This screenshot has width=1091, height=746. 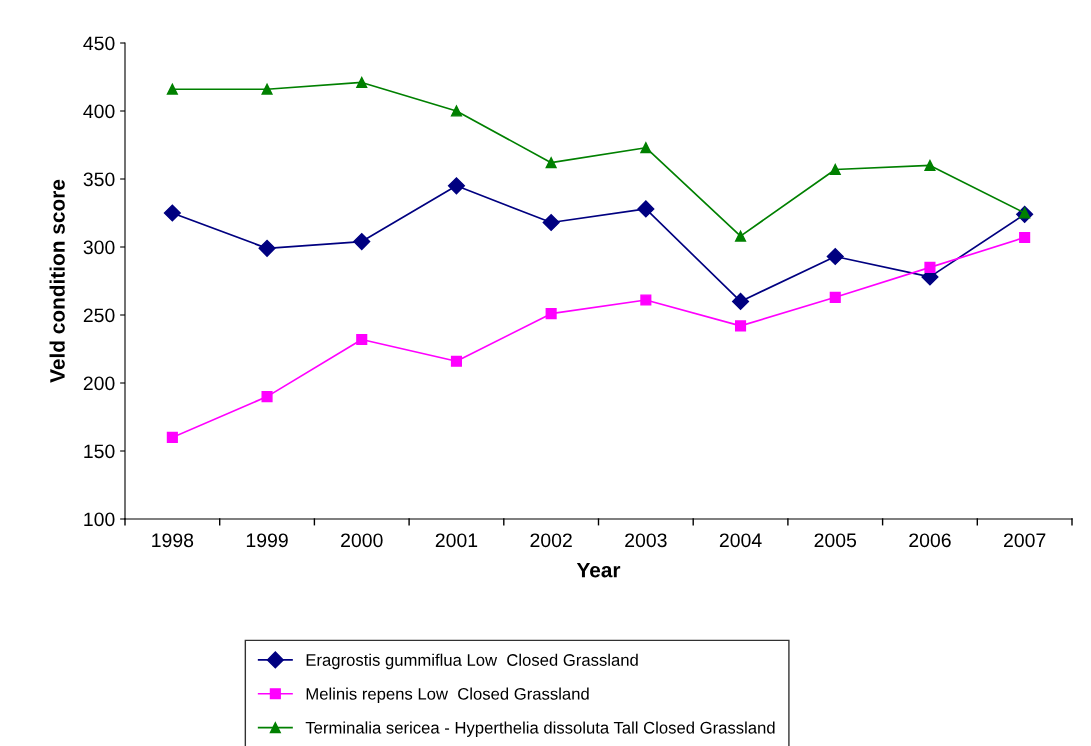 I want to click on y-tick-label: 150, so click(x=99, y=451).